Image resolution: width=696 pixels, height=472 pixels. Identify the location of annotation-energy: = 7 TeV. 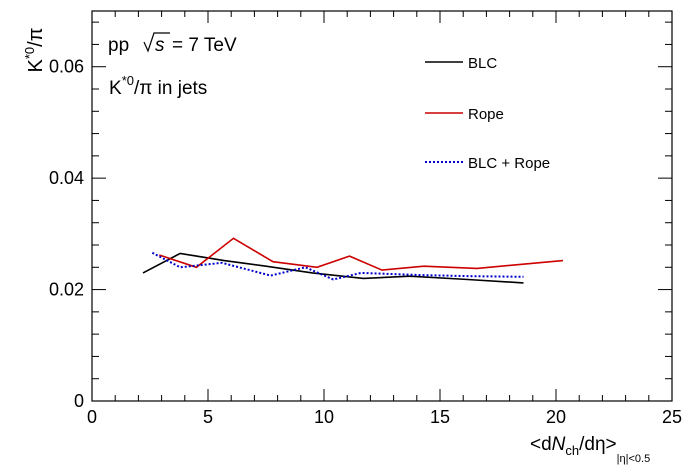
(204, 45).